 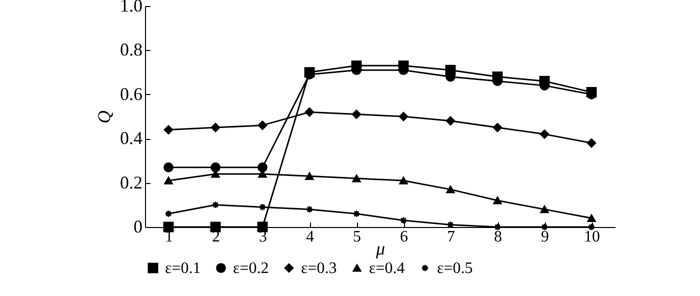 What do you see at coordinates (380, 248) in the screenshot?
I see `x-axis-title: μ` at bounding box center [380, 248].